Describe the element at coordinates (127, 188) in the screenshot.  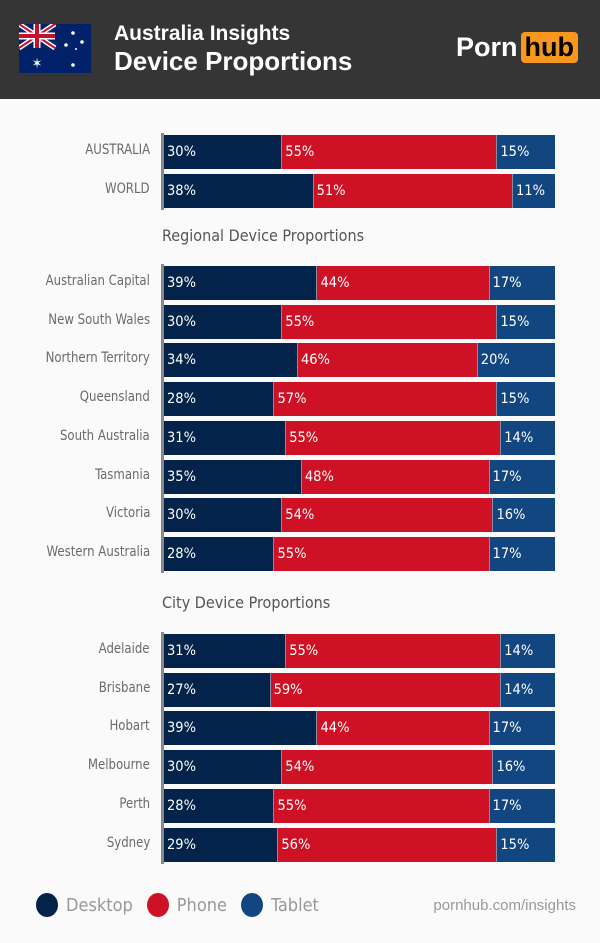
I see `row-label: WORLD` at that location.